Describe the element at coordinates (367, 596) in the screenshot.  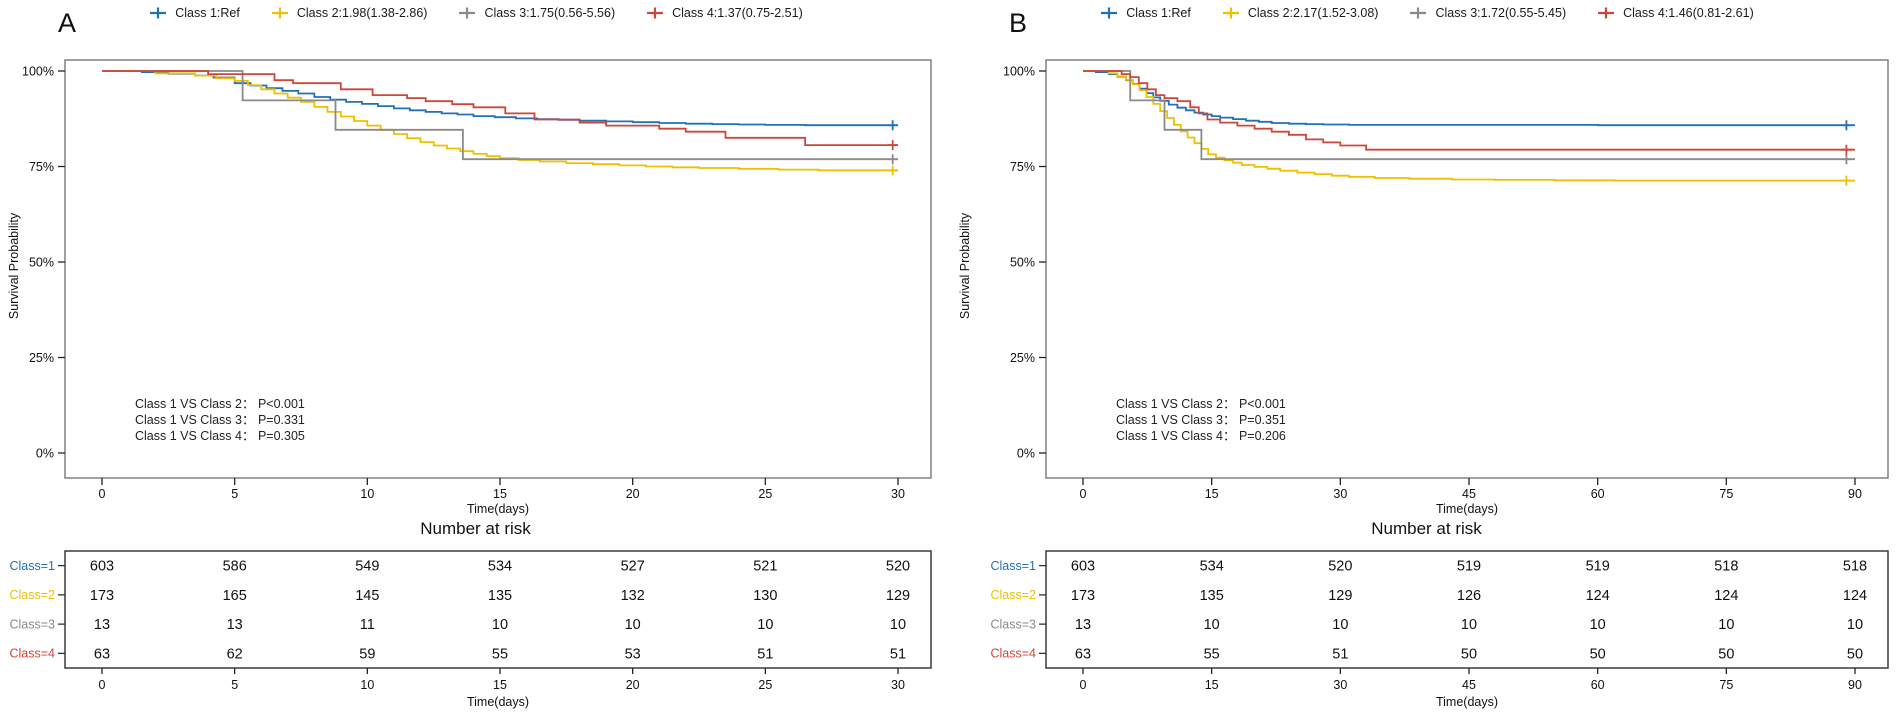
I see `risk-value: 145` at that location.